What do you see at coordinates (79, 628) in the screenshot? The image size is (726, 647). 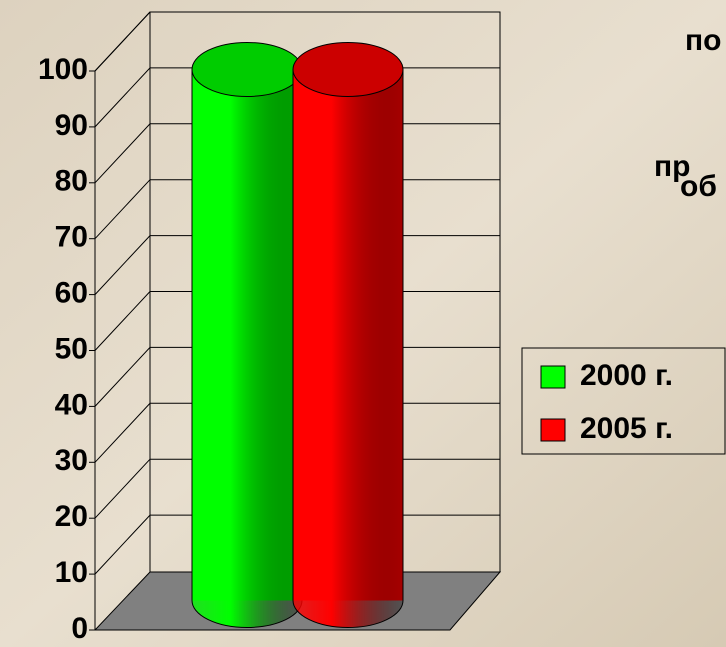 I see `y-tick-label: 0` at bounding box center [79, 628].